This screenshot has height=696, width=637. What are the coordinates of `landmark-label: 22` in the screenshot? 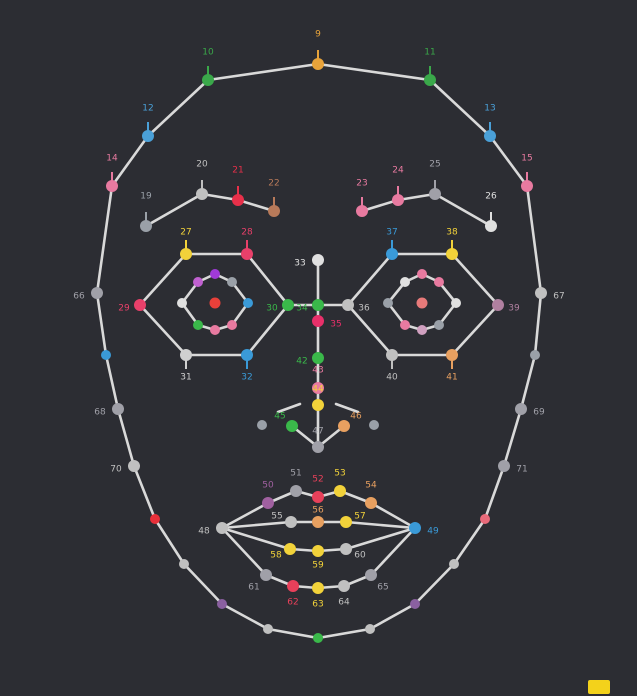 It's located at (273, 184).